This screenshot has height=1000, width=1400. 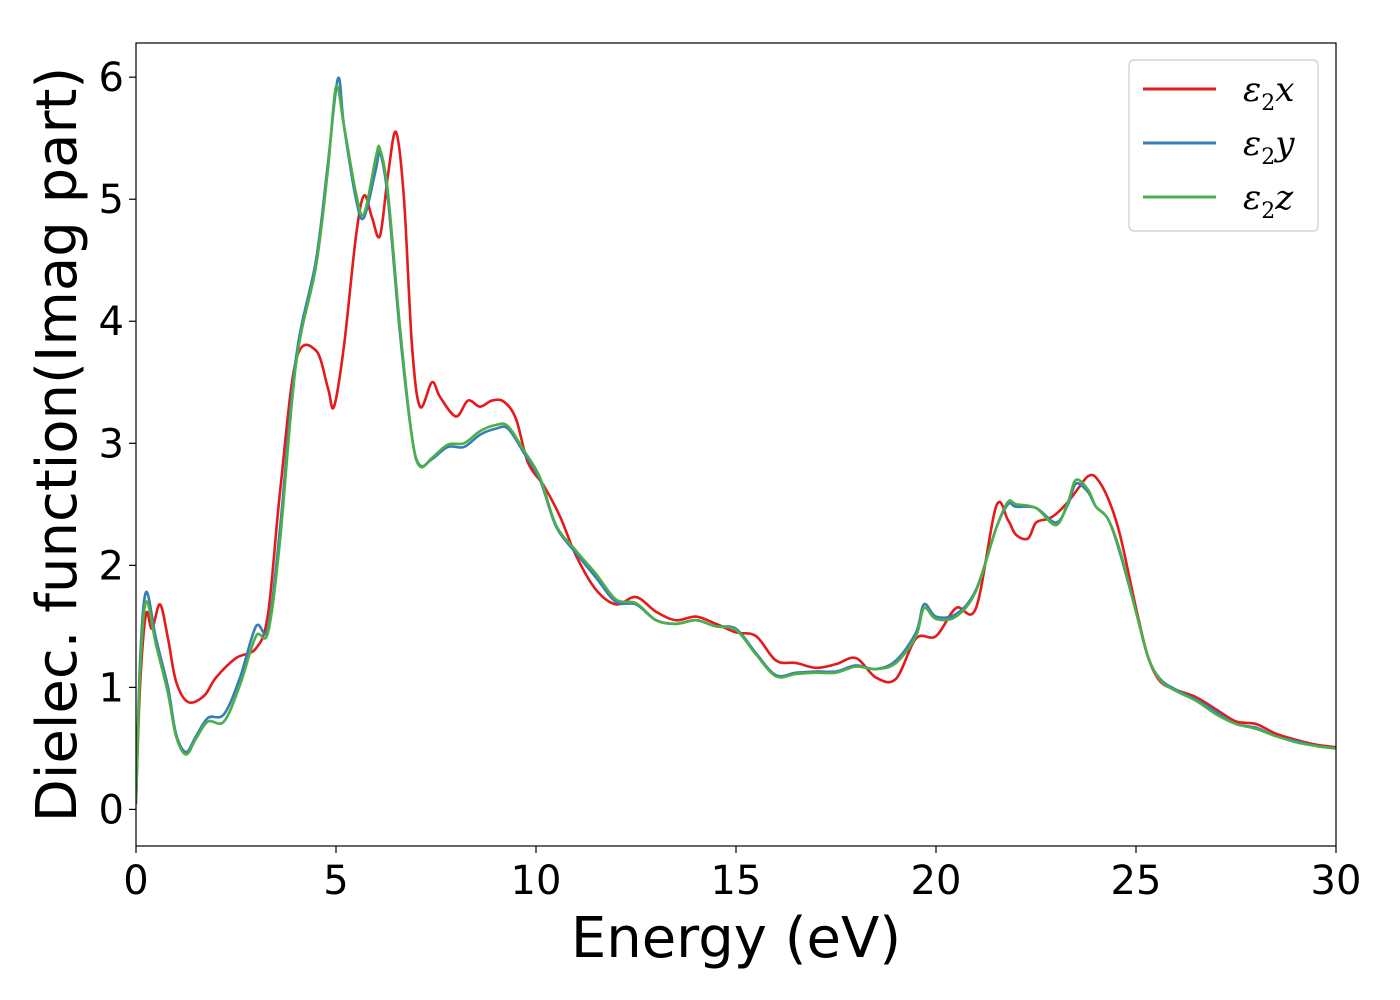 I want to click on y-axis: 0 1 2 3 4 5 6, so click(x=117, y=444).